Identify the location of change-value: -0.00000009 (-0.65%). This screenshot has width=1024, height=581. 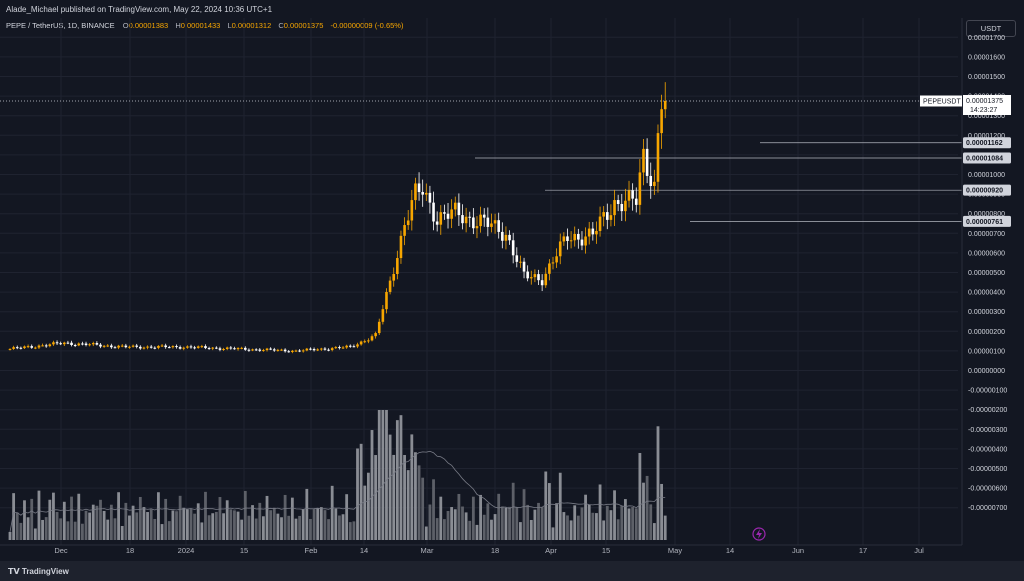
(367, 25).